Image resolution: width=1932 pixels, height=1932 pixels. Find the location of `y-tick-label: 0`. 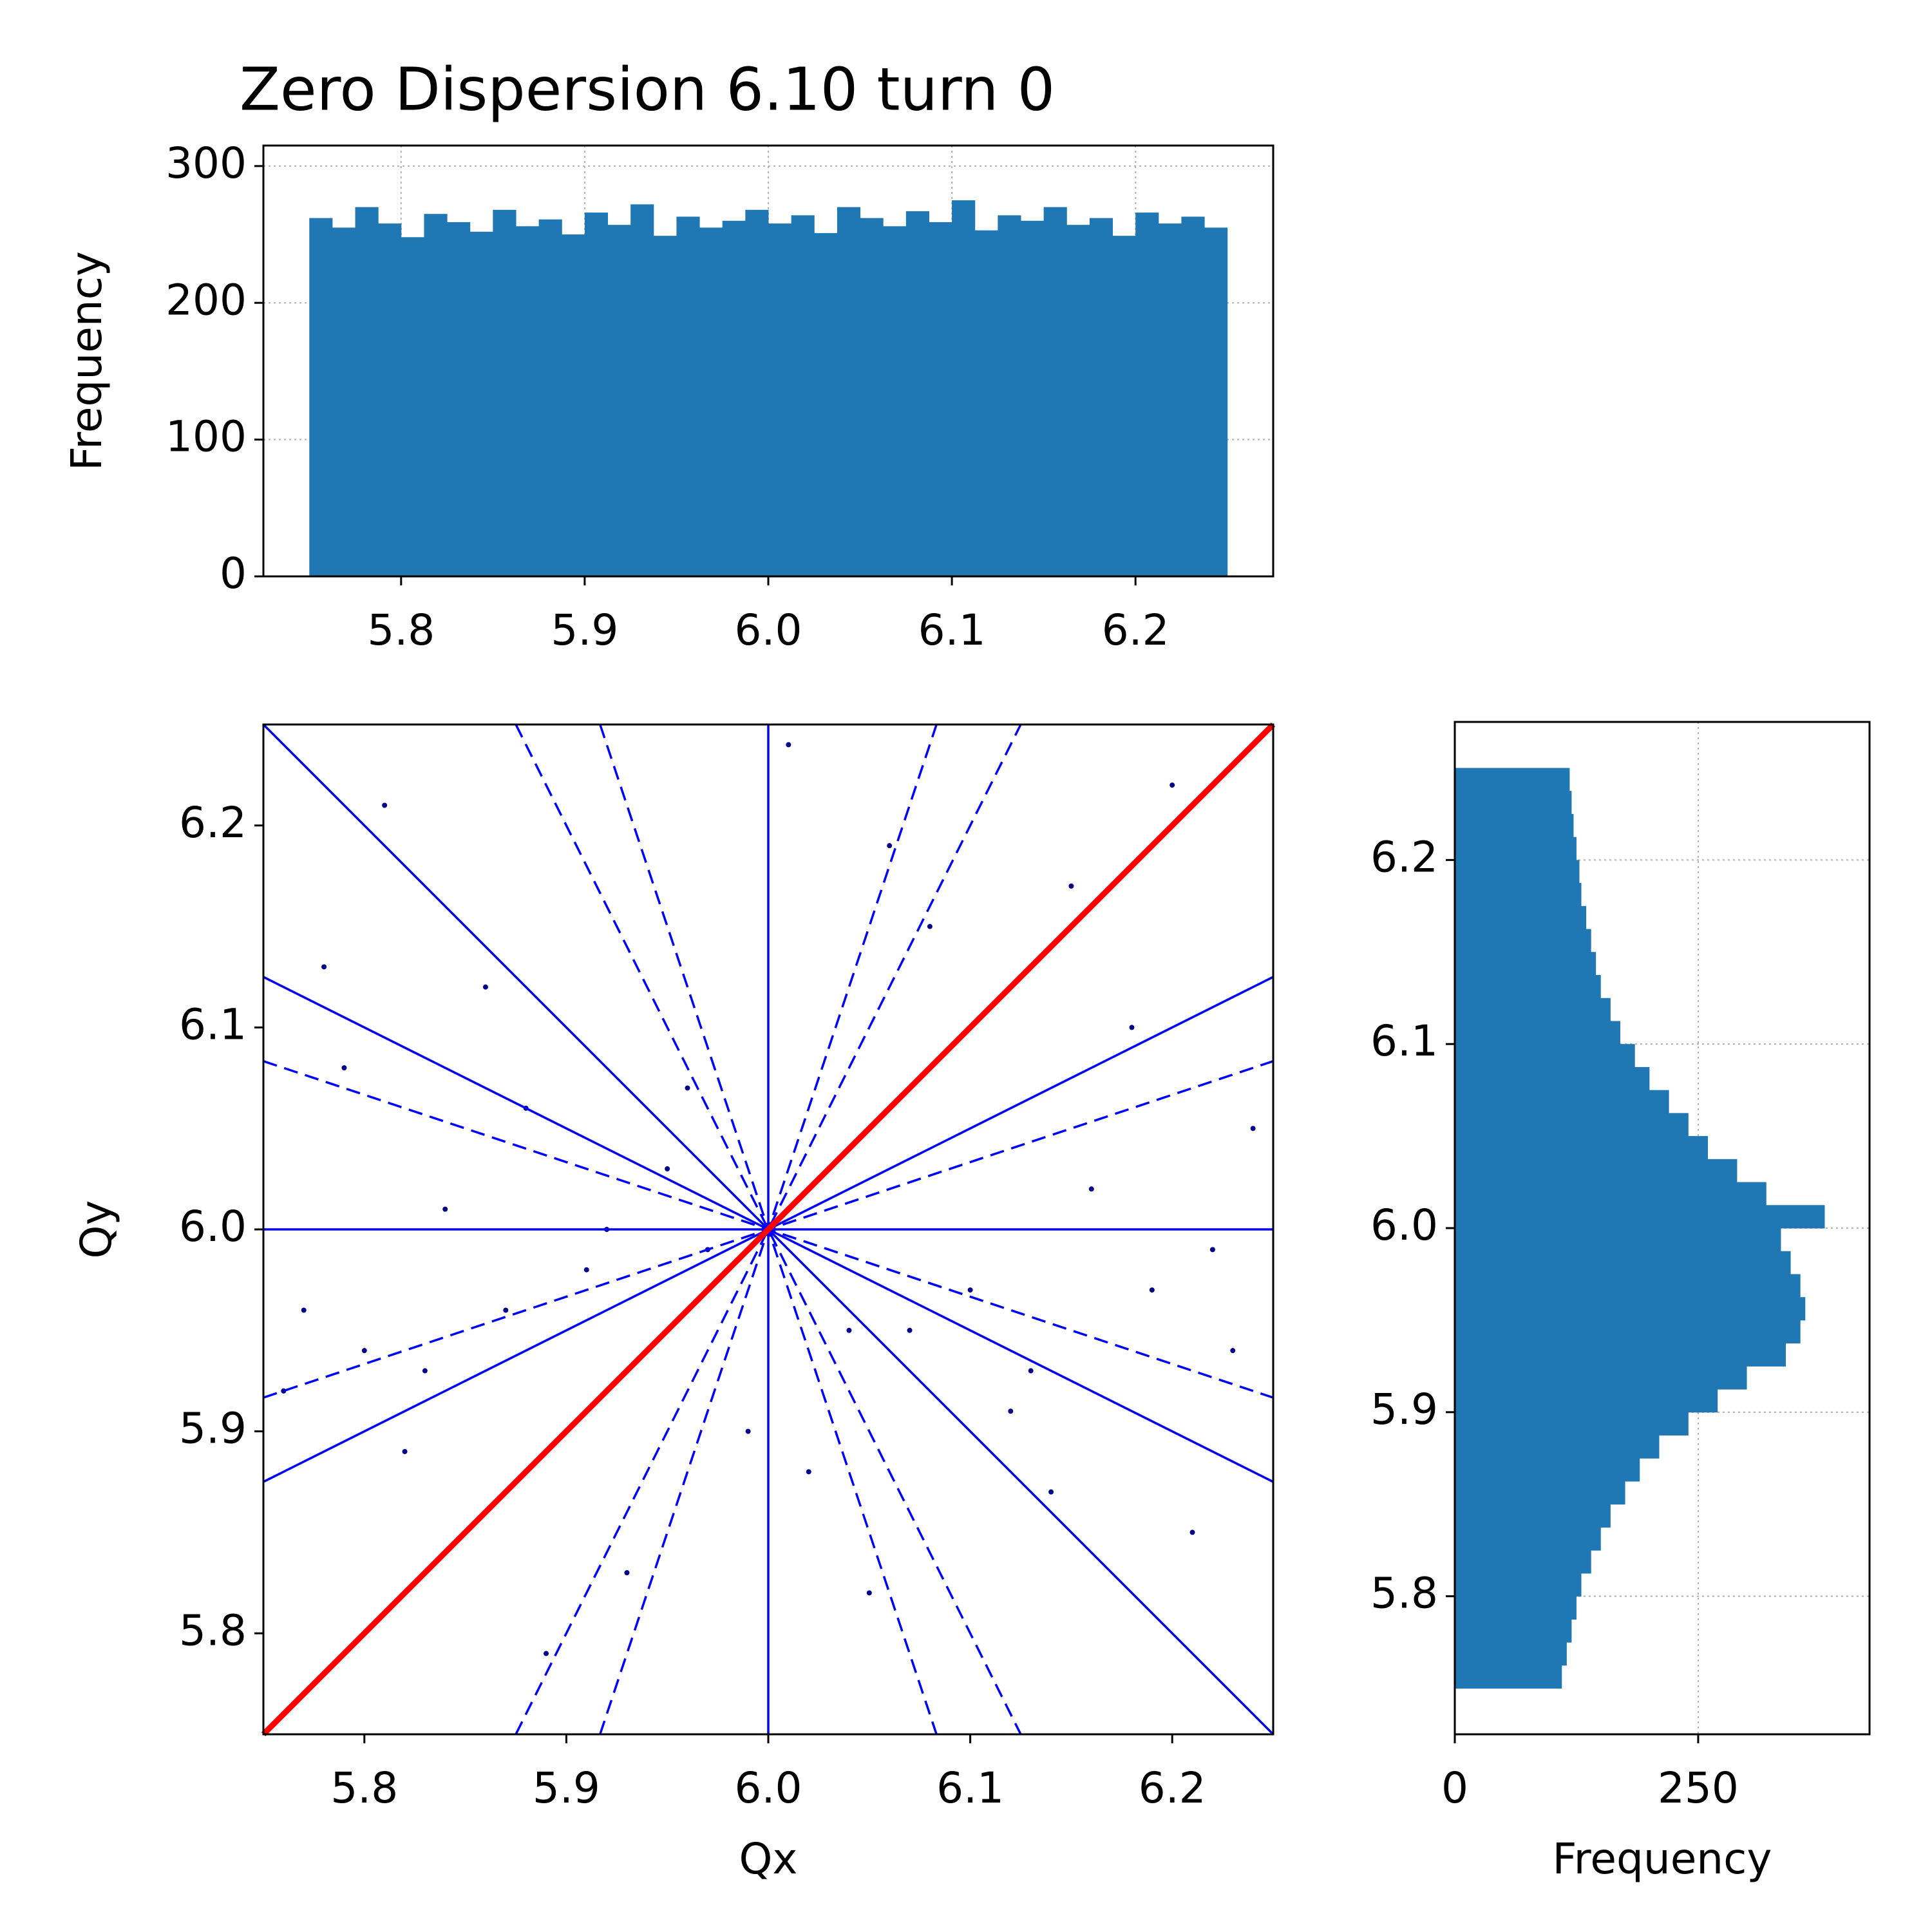

y-tick-label: 0 is located at coordinates (233, 573).